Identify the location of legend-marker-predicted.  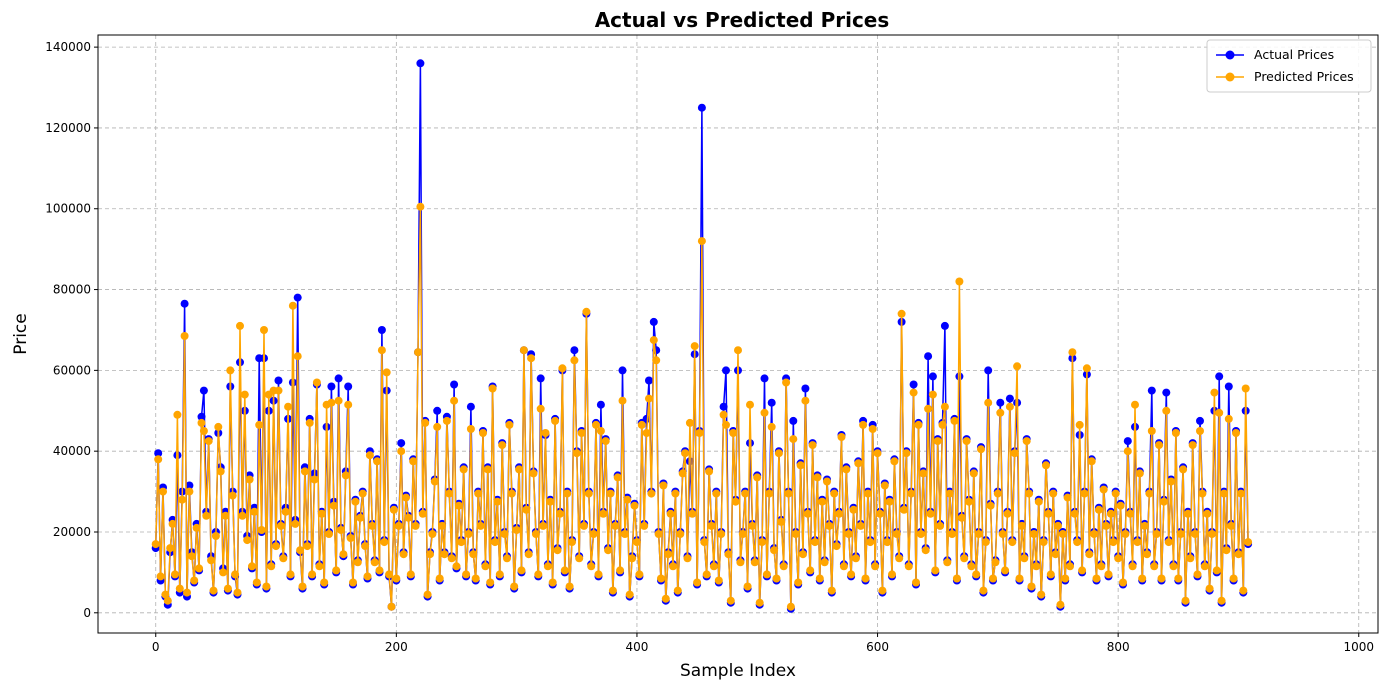
(1230, 77).